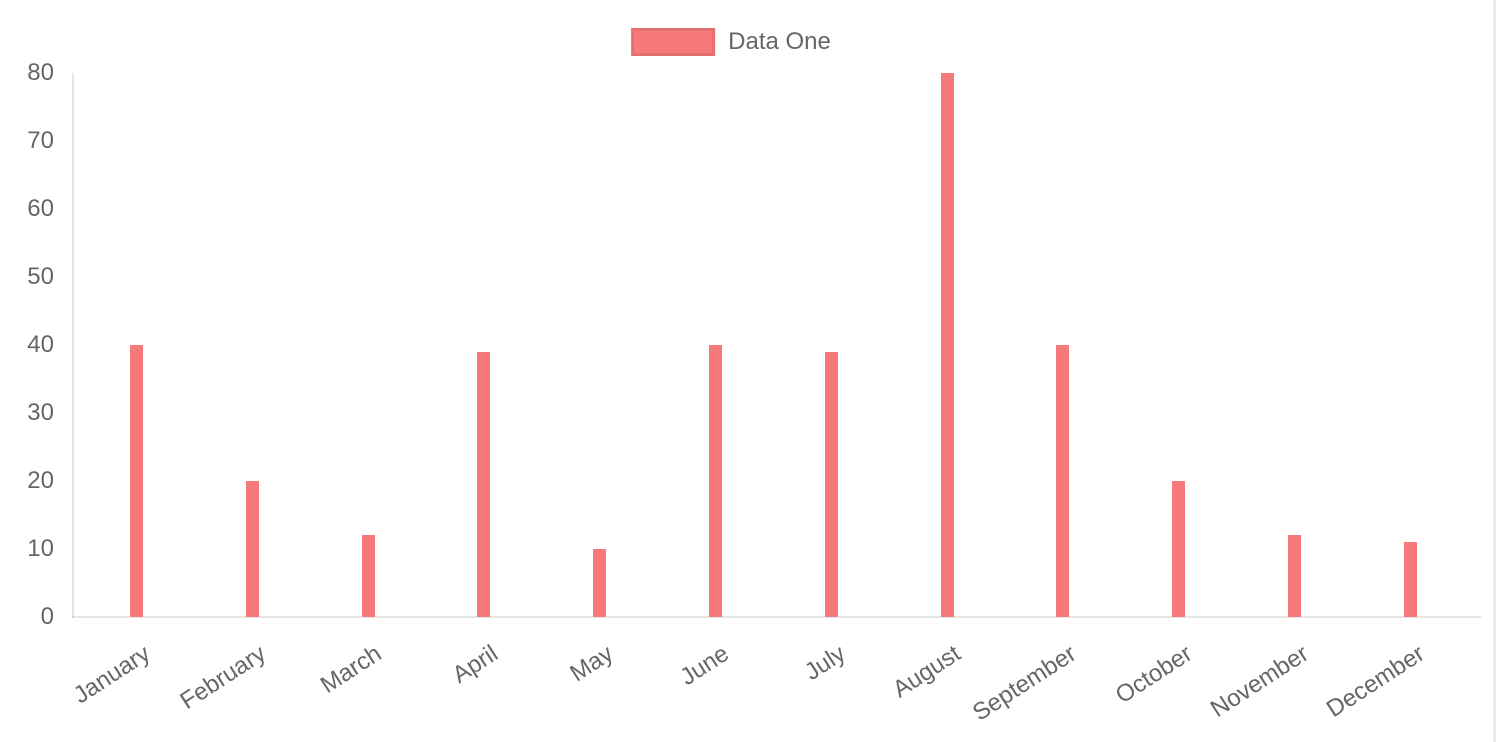 The image size is (1500, 742). Describe the element at coordinates (484, 484) in the screenshot. I see `bar-april` at that location.